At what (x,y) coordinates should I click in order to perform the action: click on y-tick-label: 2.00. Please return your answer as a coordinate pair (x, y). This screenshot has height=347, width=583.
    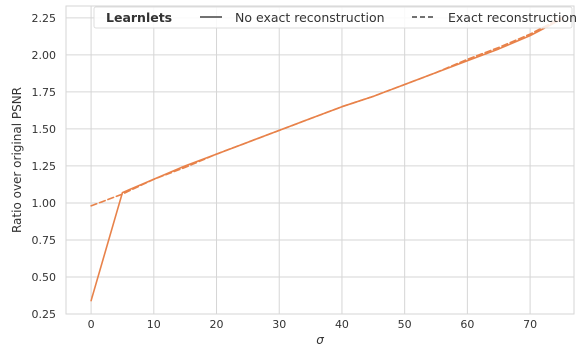
    Looking at the image, I should click on (44, 55).